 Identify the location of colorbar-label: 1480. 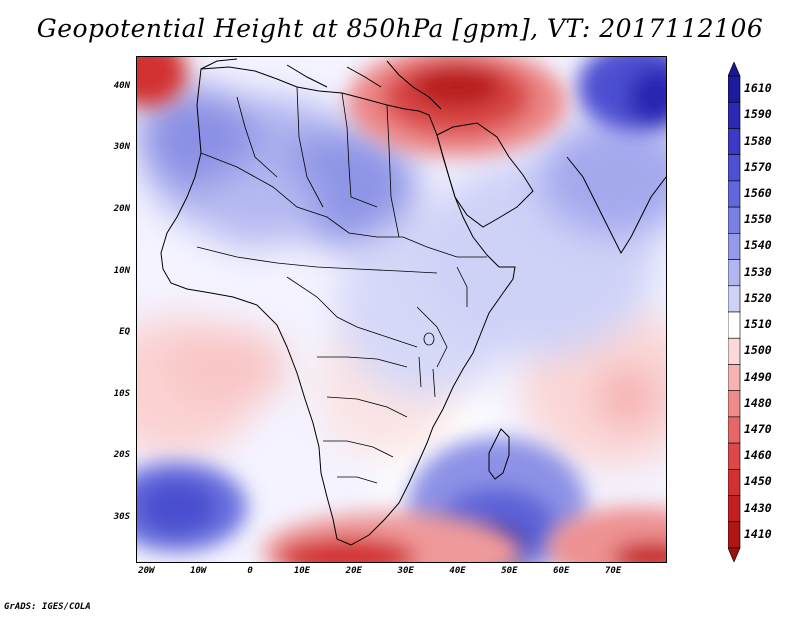
(758, 402).